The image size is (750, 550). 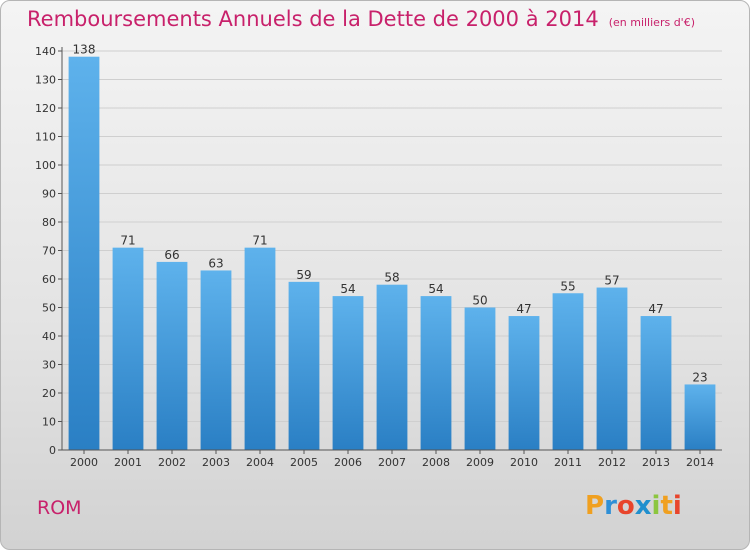 I want to click on data-label: 59, so click(x=303, y=275).